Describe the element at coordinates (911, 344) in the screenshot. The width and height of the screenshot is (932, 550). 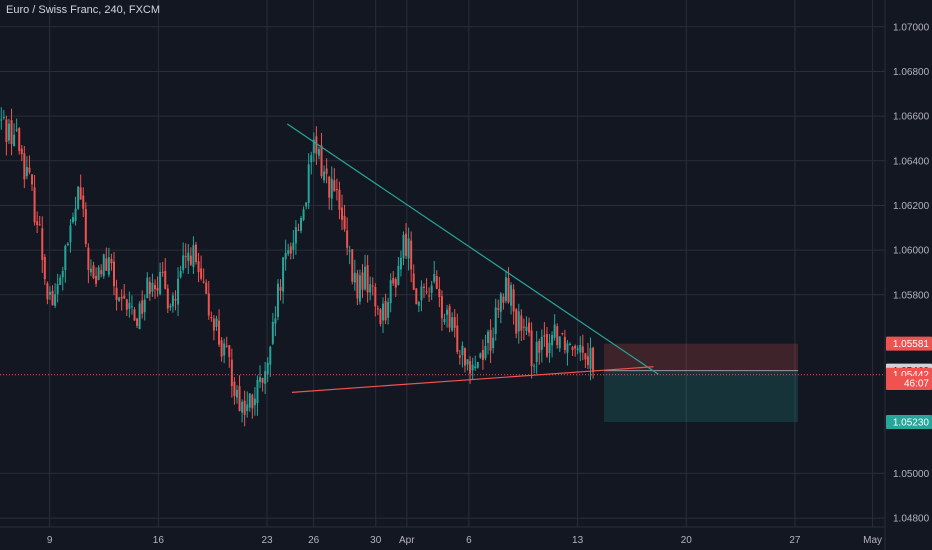
I see `price-label: 1.05581` at that location.